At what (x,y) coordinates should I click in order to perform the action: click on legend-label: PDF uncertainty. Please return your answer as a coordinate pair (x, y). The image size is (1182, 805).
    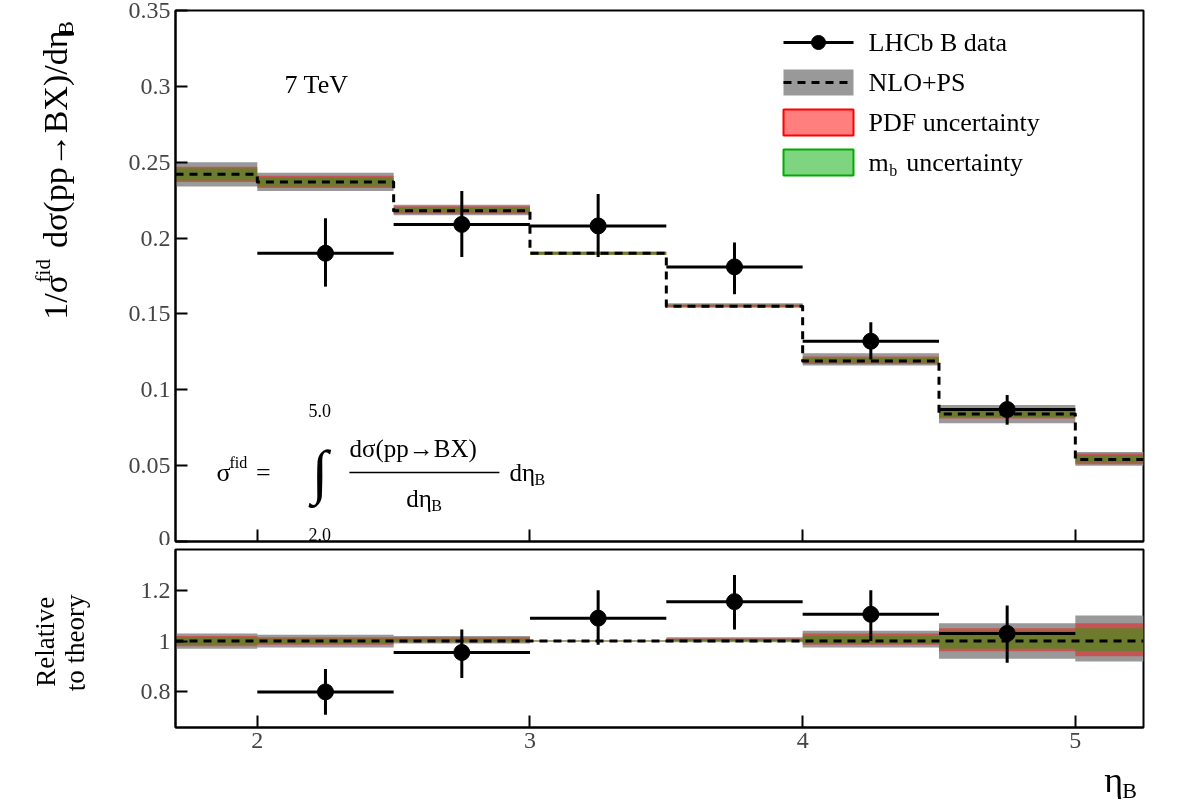
    Looking at the image, I should click on (954, 122).